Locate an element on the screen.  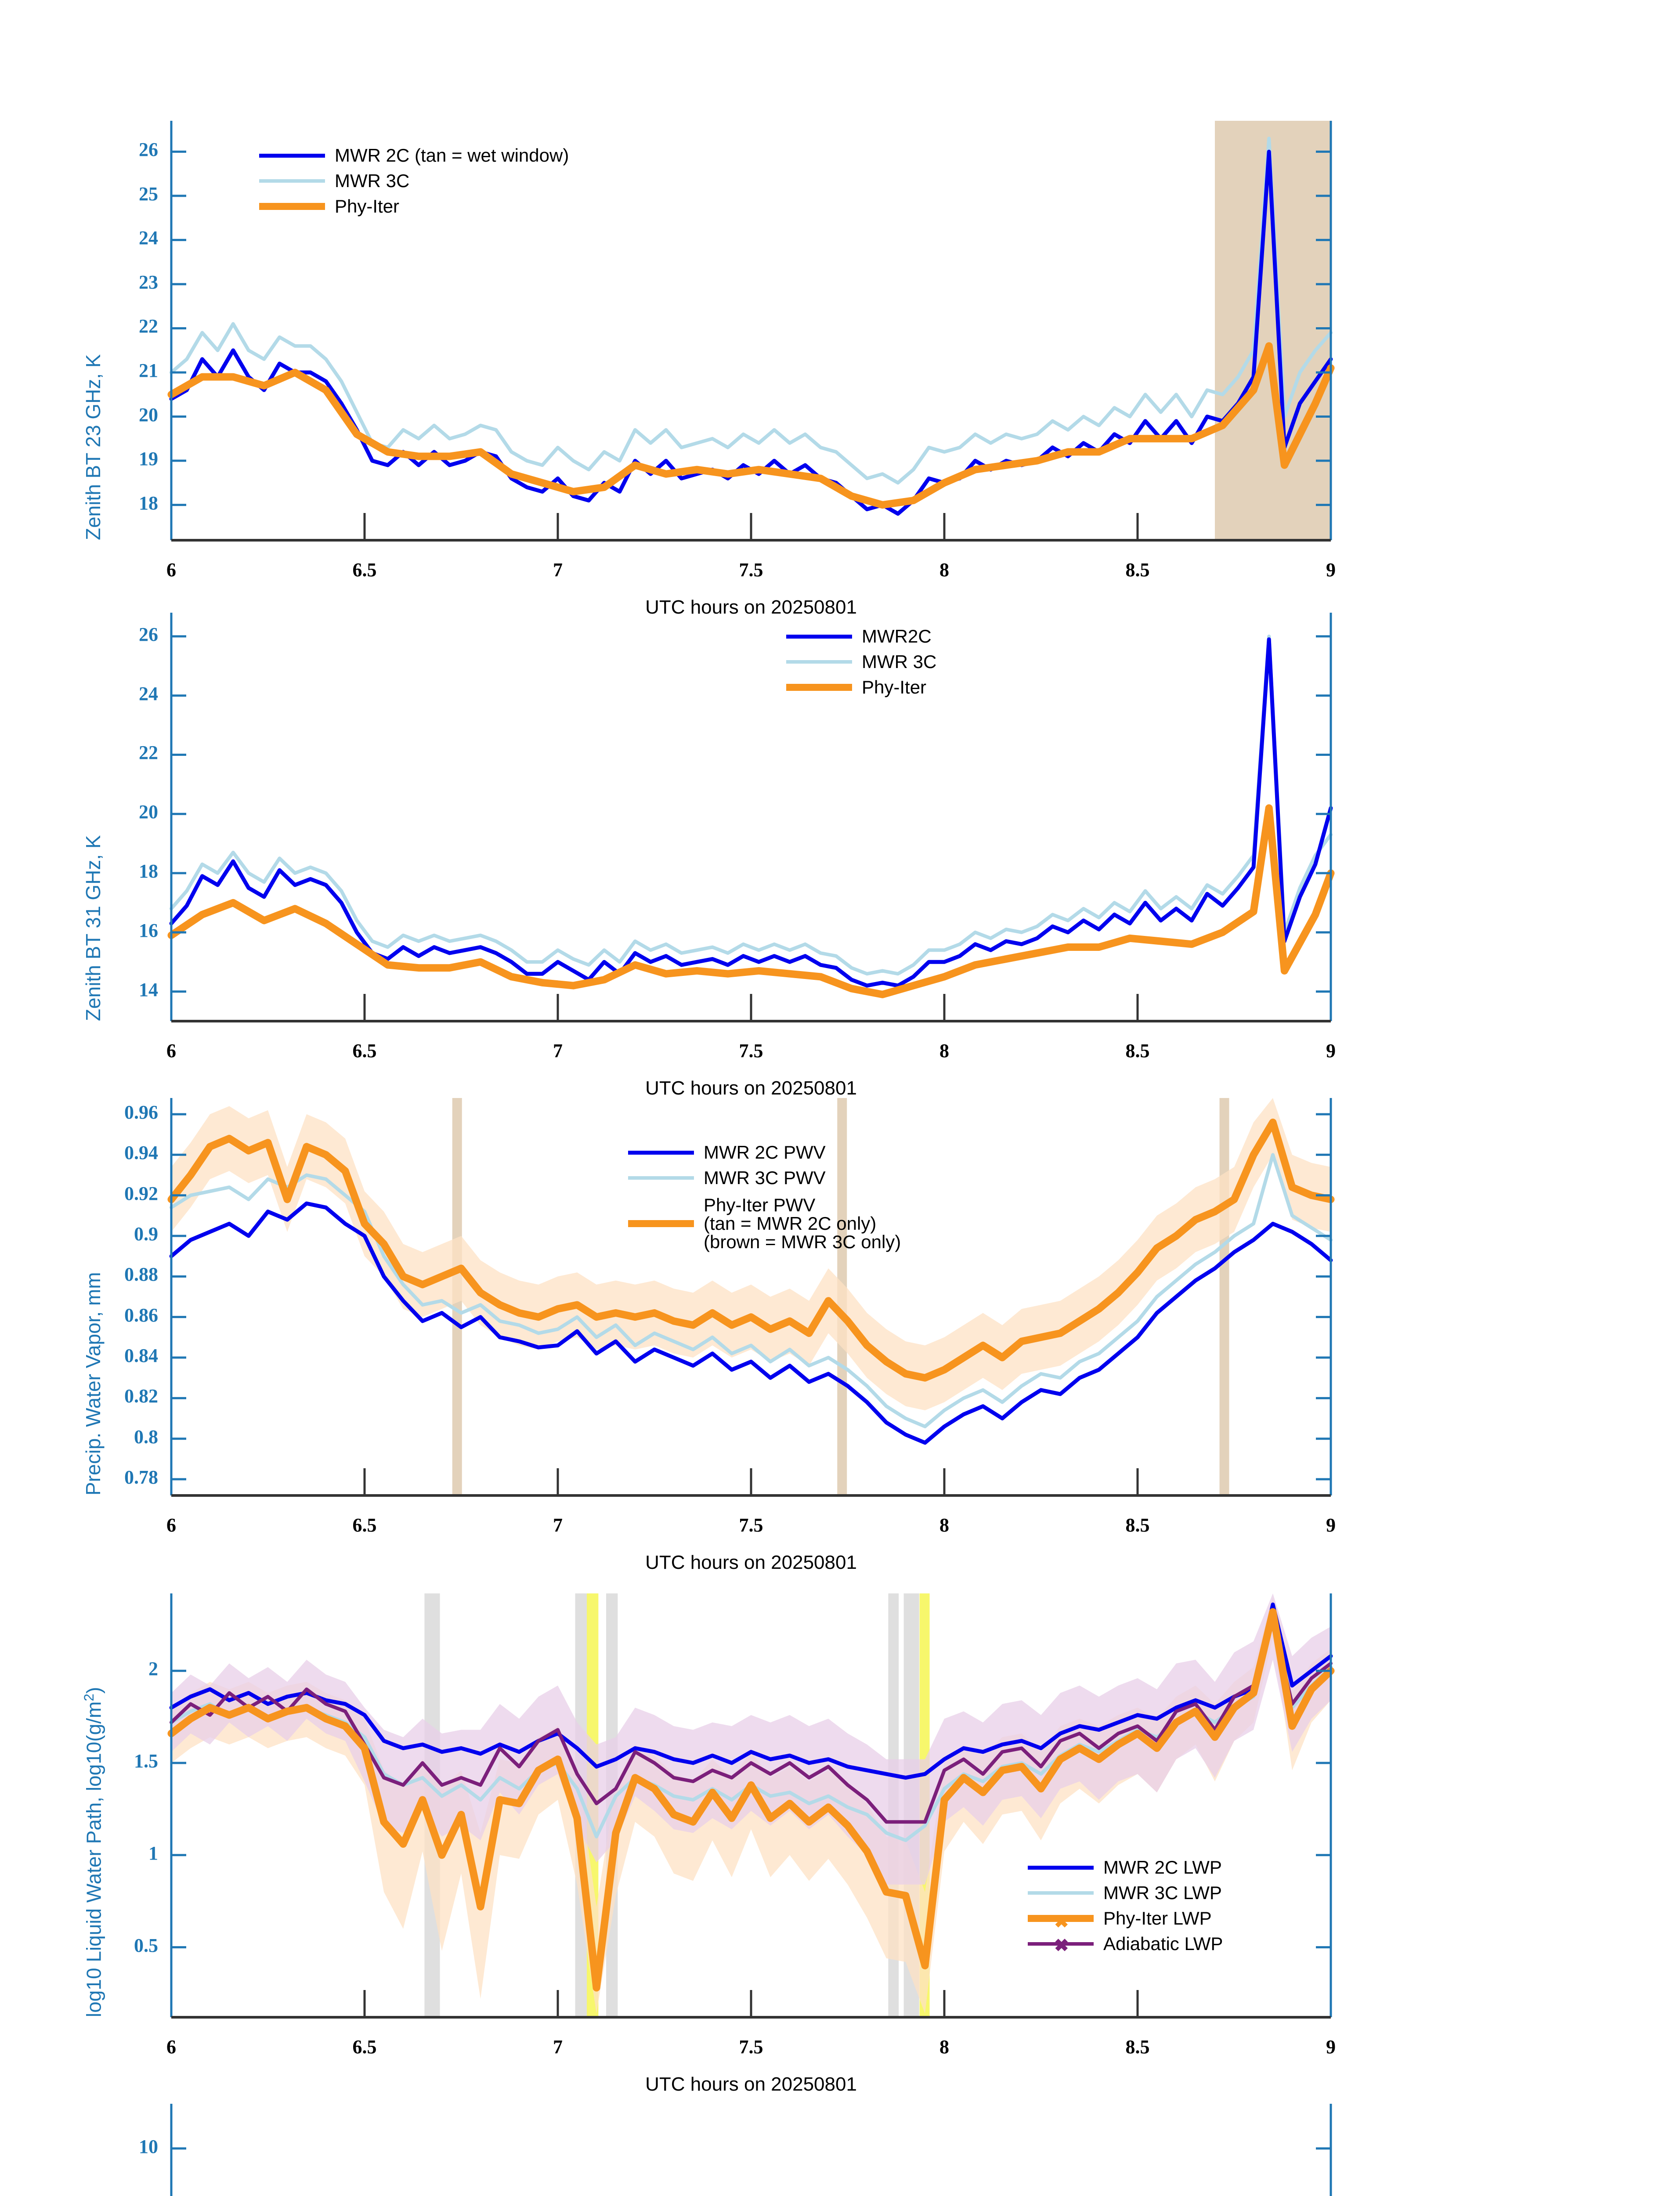
panel-pwv-ytick-label: 0.78 is located at coordinates (141, 1477).